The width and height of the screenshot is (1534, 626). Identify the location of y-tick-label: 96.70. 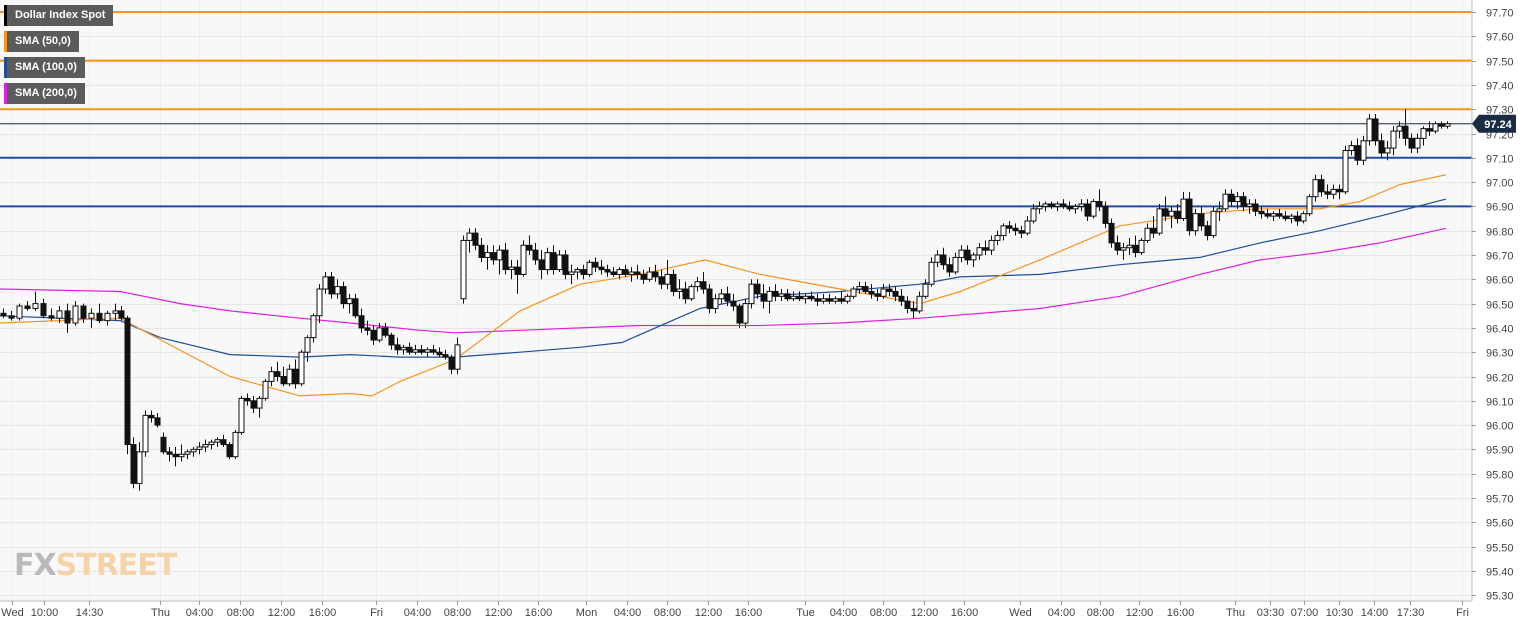
(1500, 257).